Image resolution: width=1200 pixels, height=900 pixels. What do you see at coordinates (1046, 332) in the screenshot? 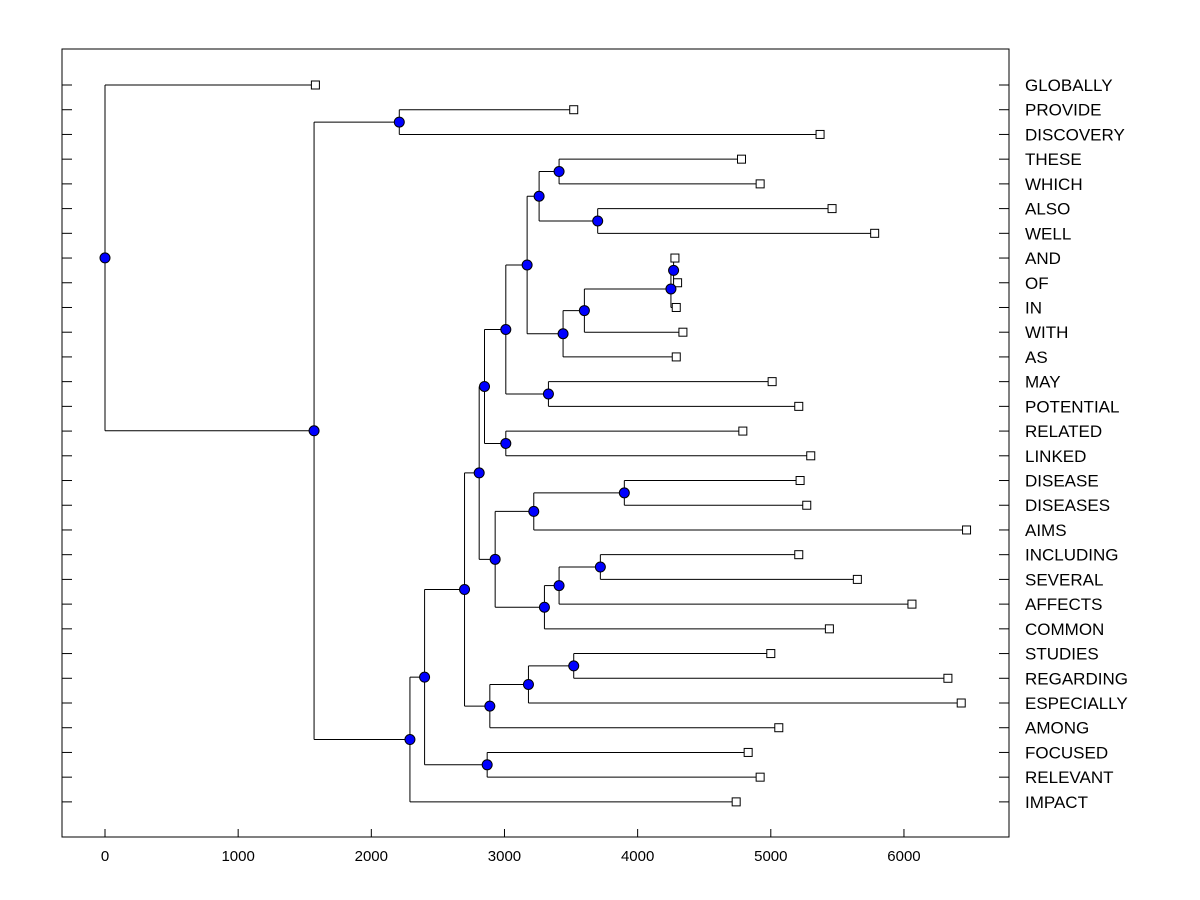
I see `leaf-label: WITH` at bounding box center [1046, 332].